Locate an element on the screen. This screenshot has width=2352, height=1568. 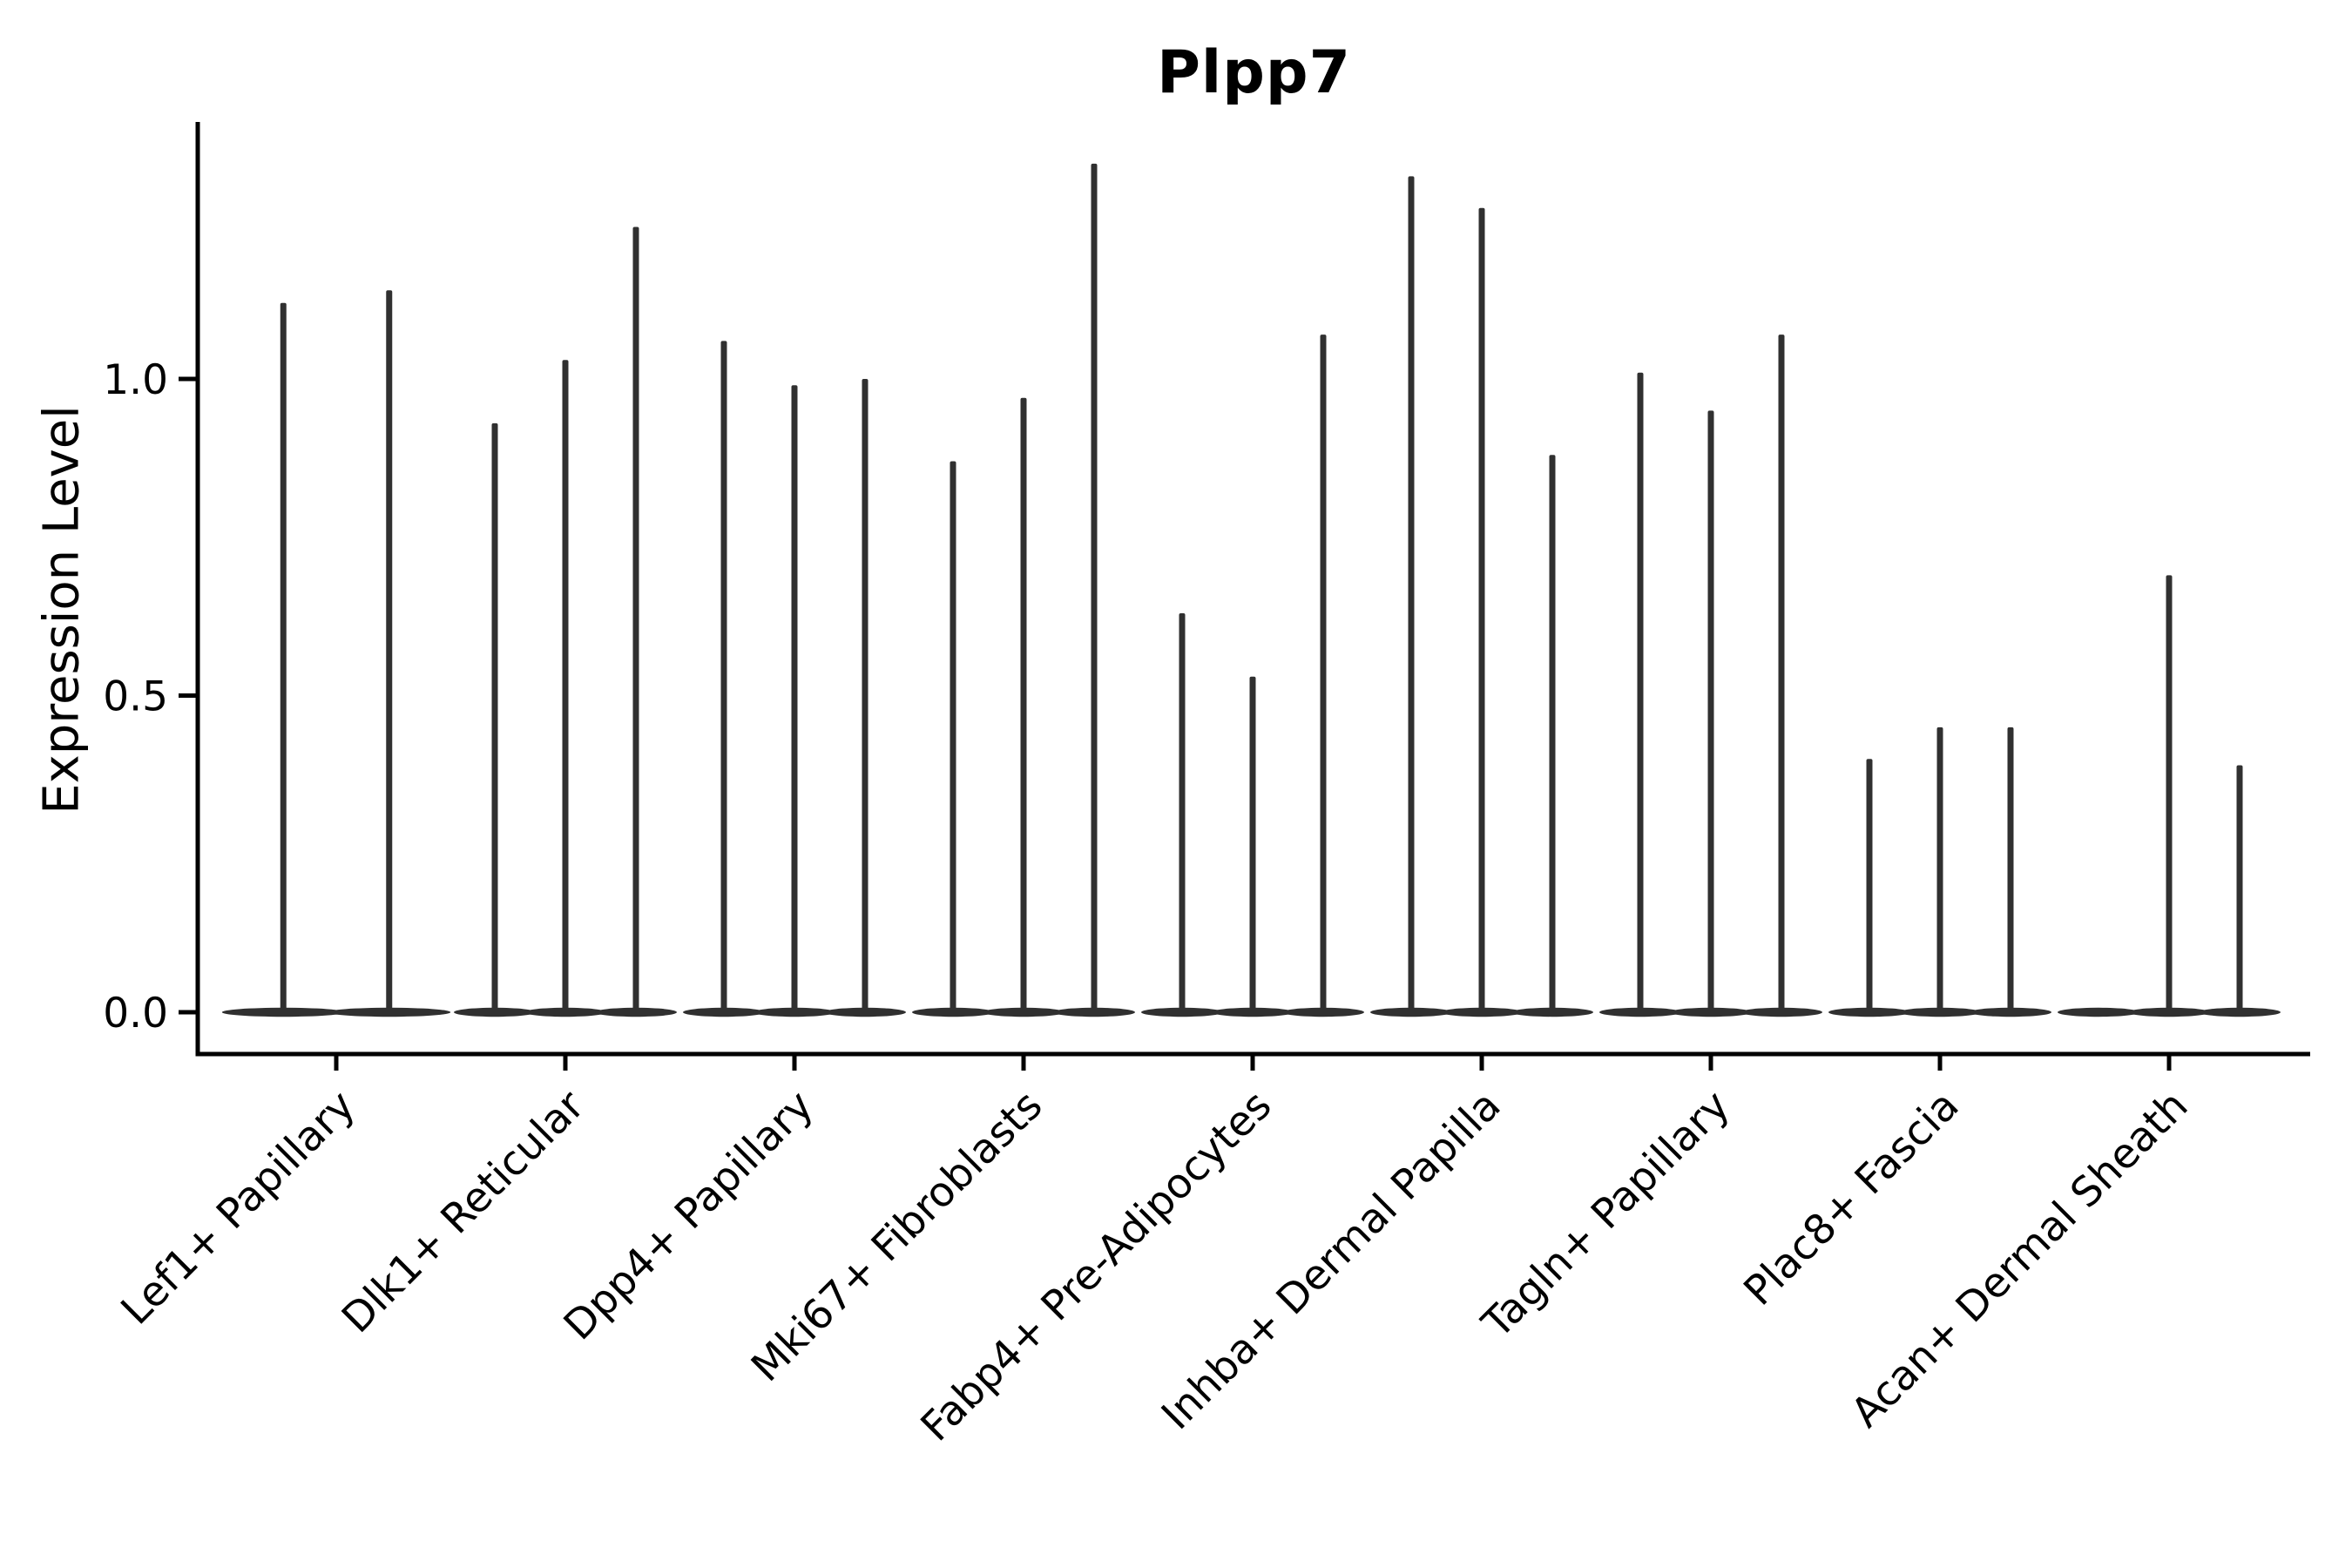
y-tick-label: 1.0 is located at coordinates (135, 380).